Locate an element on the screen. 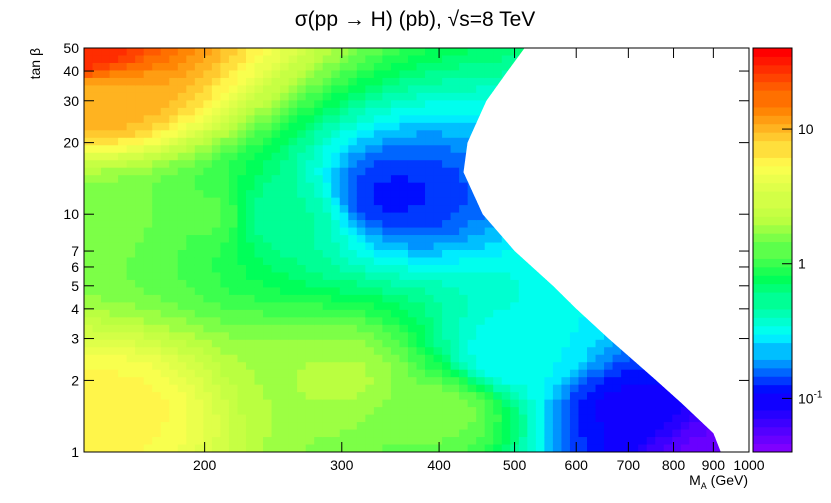 The width and height of the screenshot is (831, 503). color-scale-tick-label: 10-1 is located at coordinates (810, 397).